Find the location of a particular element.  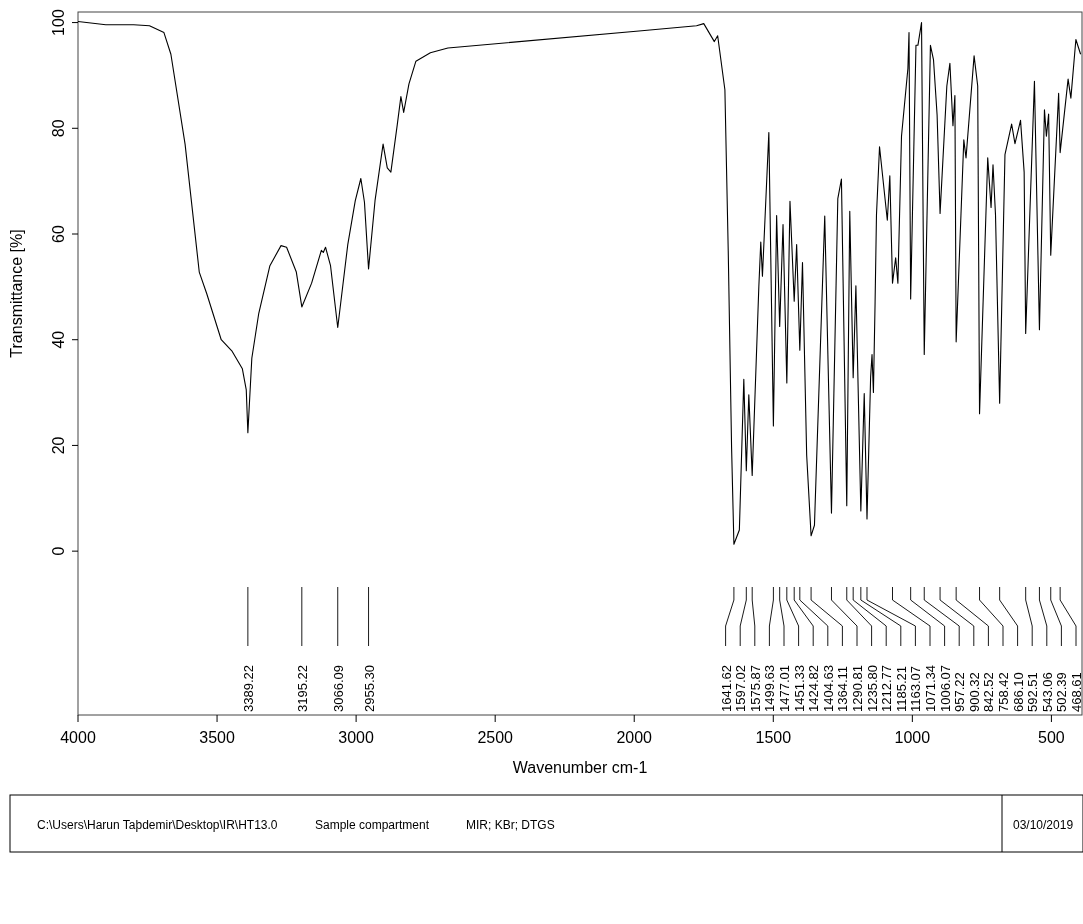

annotation: 3066.09 is located at coordinates (338, 688).